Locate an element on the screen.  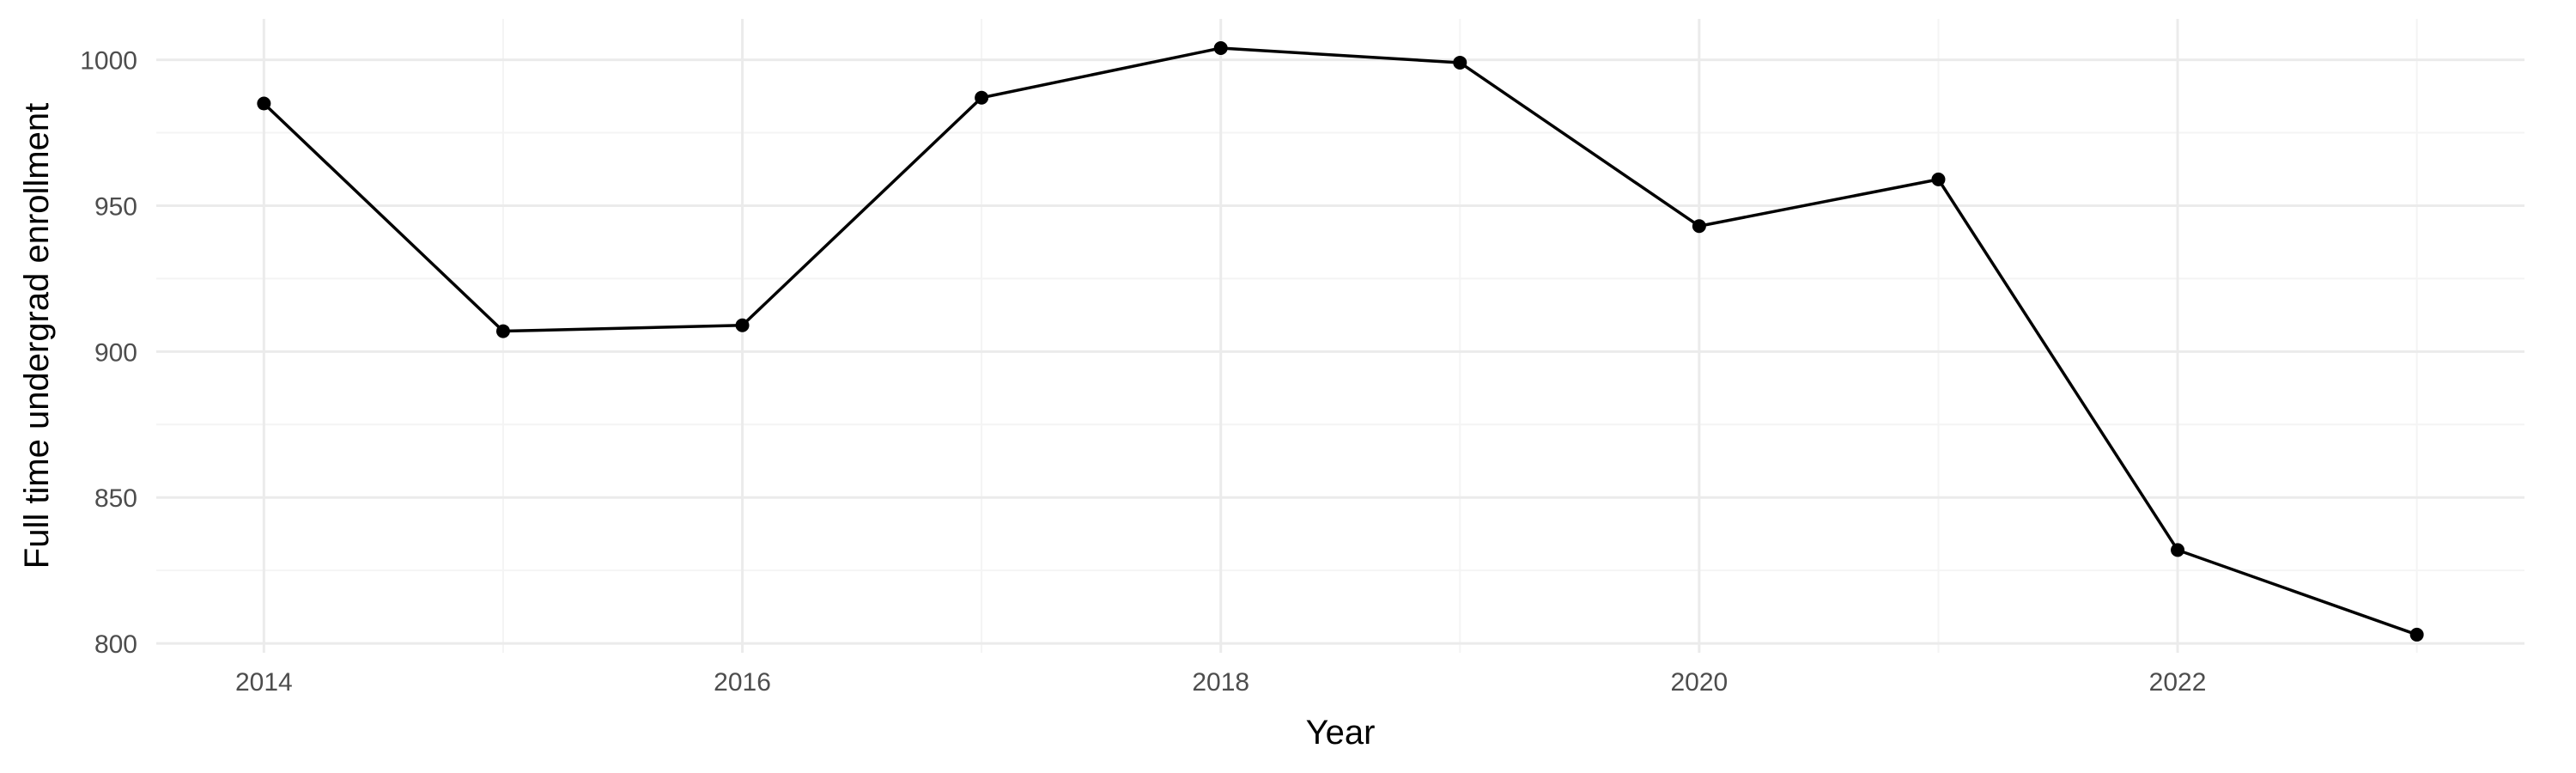
x-tick-label: 2014 is located at coordinates (264, 682).